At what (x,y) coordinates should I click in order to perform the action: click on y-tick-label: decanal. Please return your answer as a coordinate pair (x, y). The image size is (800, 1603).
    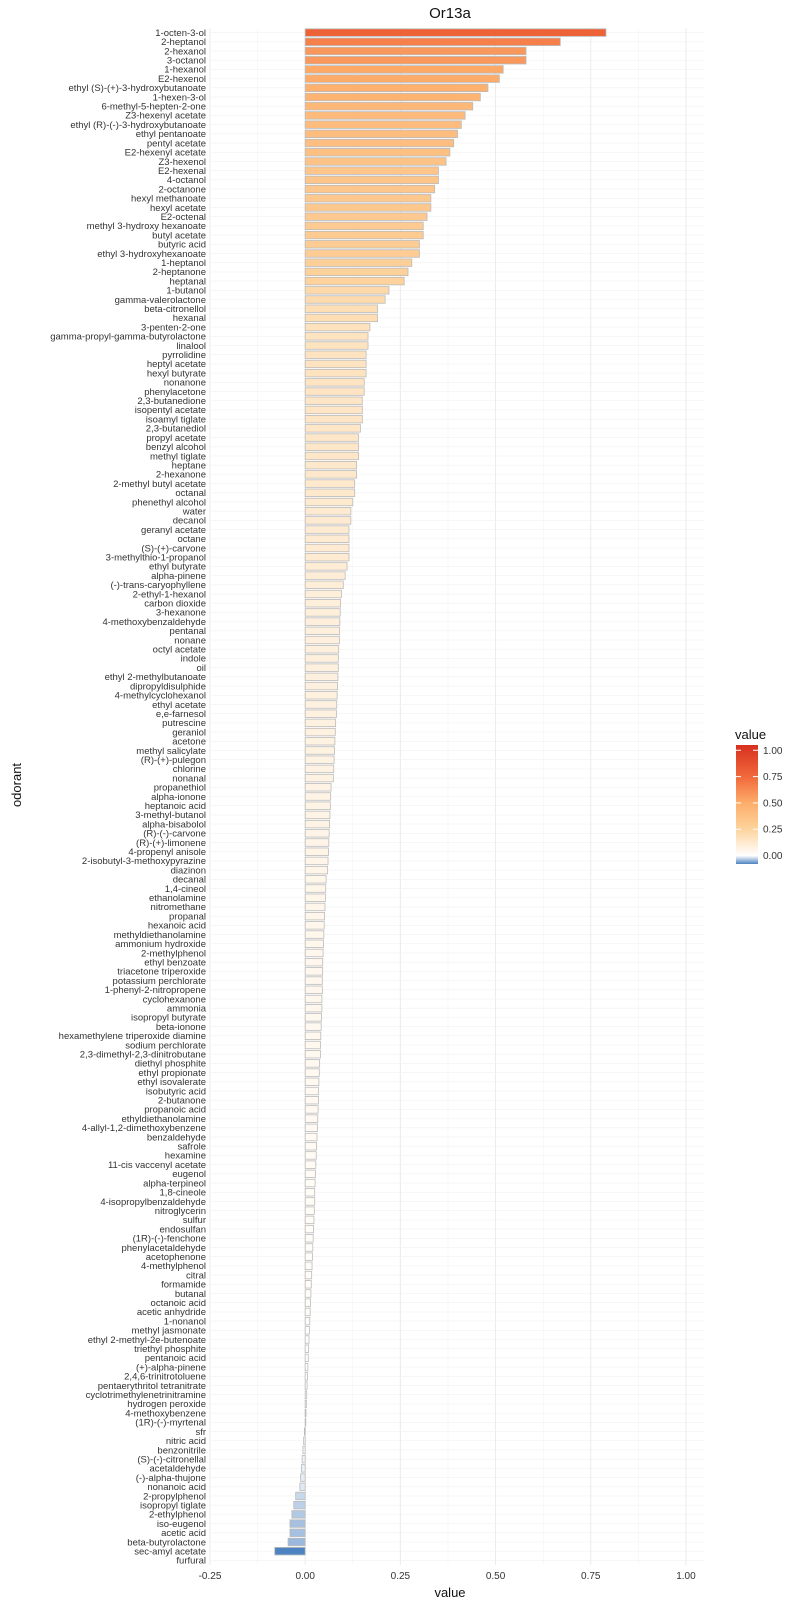
    Looking at the image, I should click on (189, 880).